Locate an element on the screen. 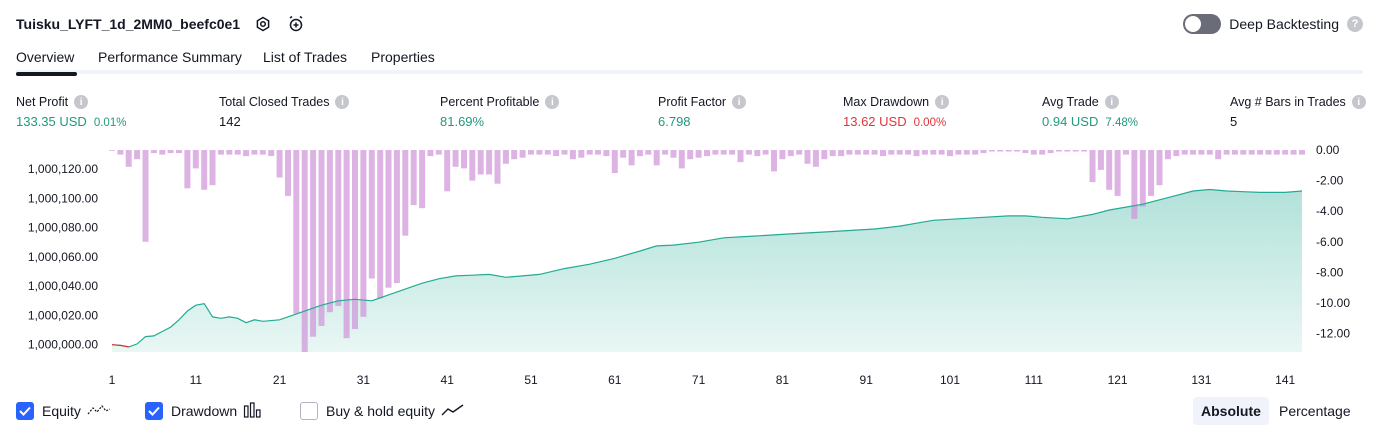 Image resolution: width=1379 pixels, height=435 pixels. x-tick-label: 61 is located at coordinates (615, 380).